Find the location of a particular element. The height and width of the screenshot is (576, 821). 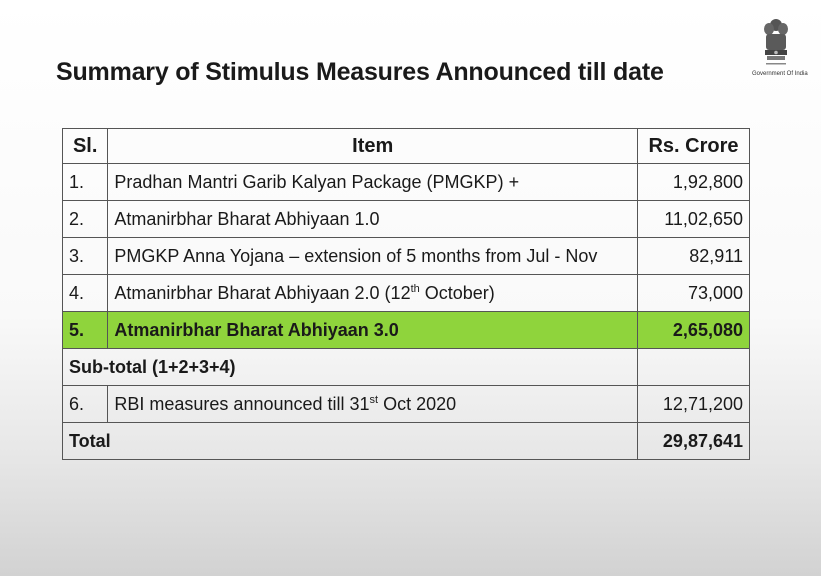

header-sl: Sl. is located at coordinates (85, 146).